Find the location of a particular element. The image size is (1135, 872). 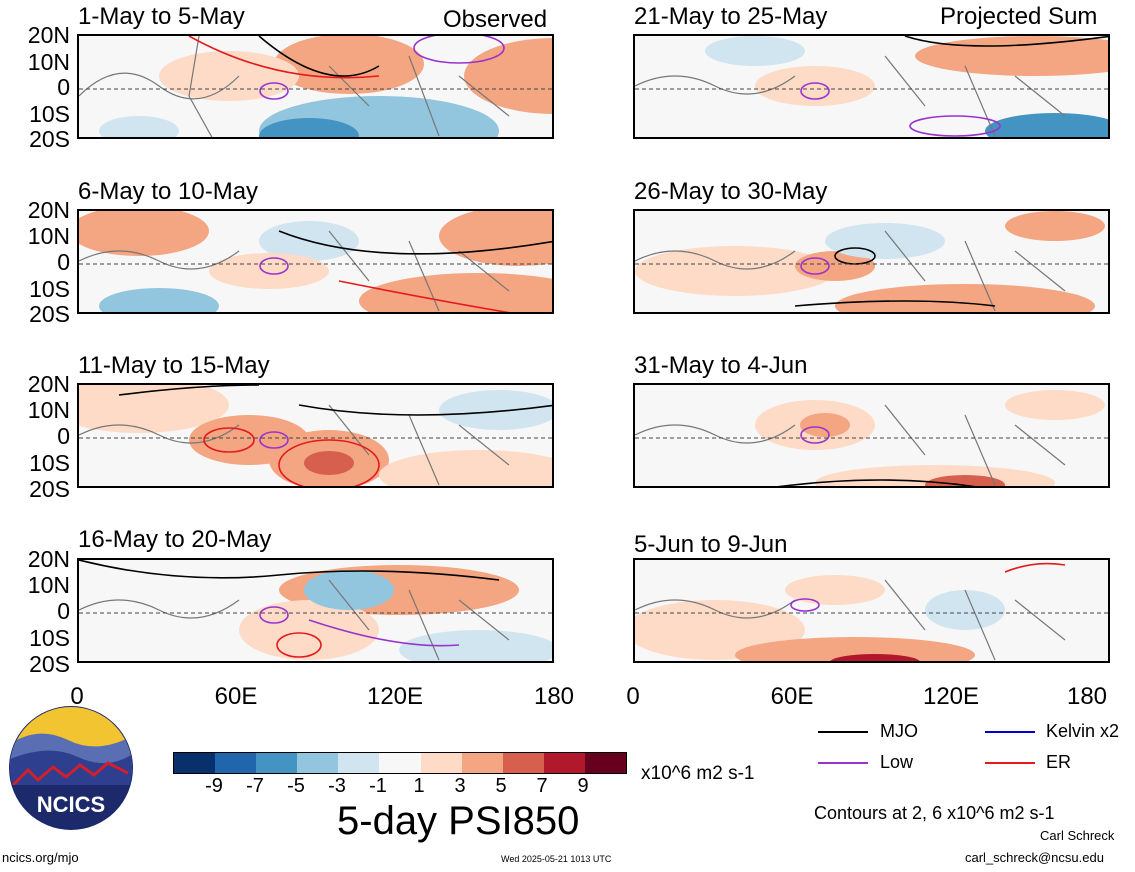

observed-label: Observed is located at coordinates (495, 19).